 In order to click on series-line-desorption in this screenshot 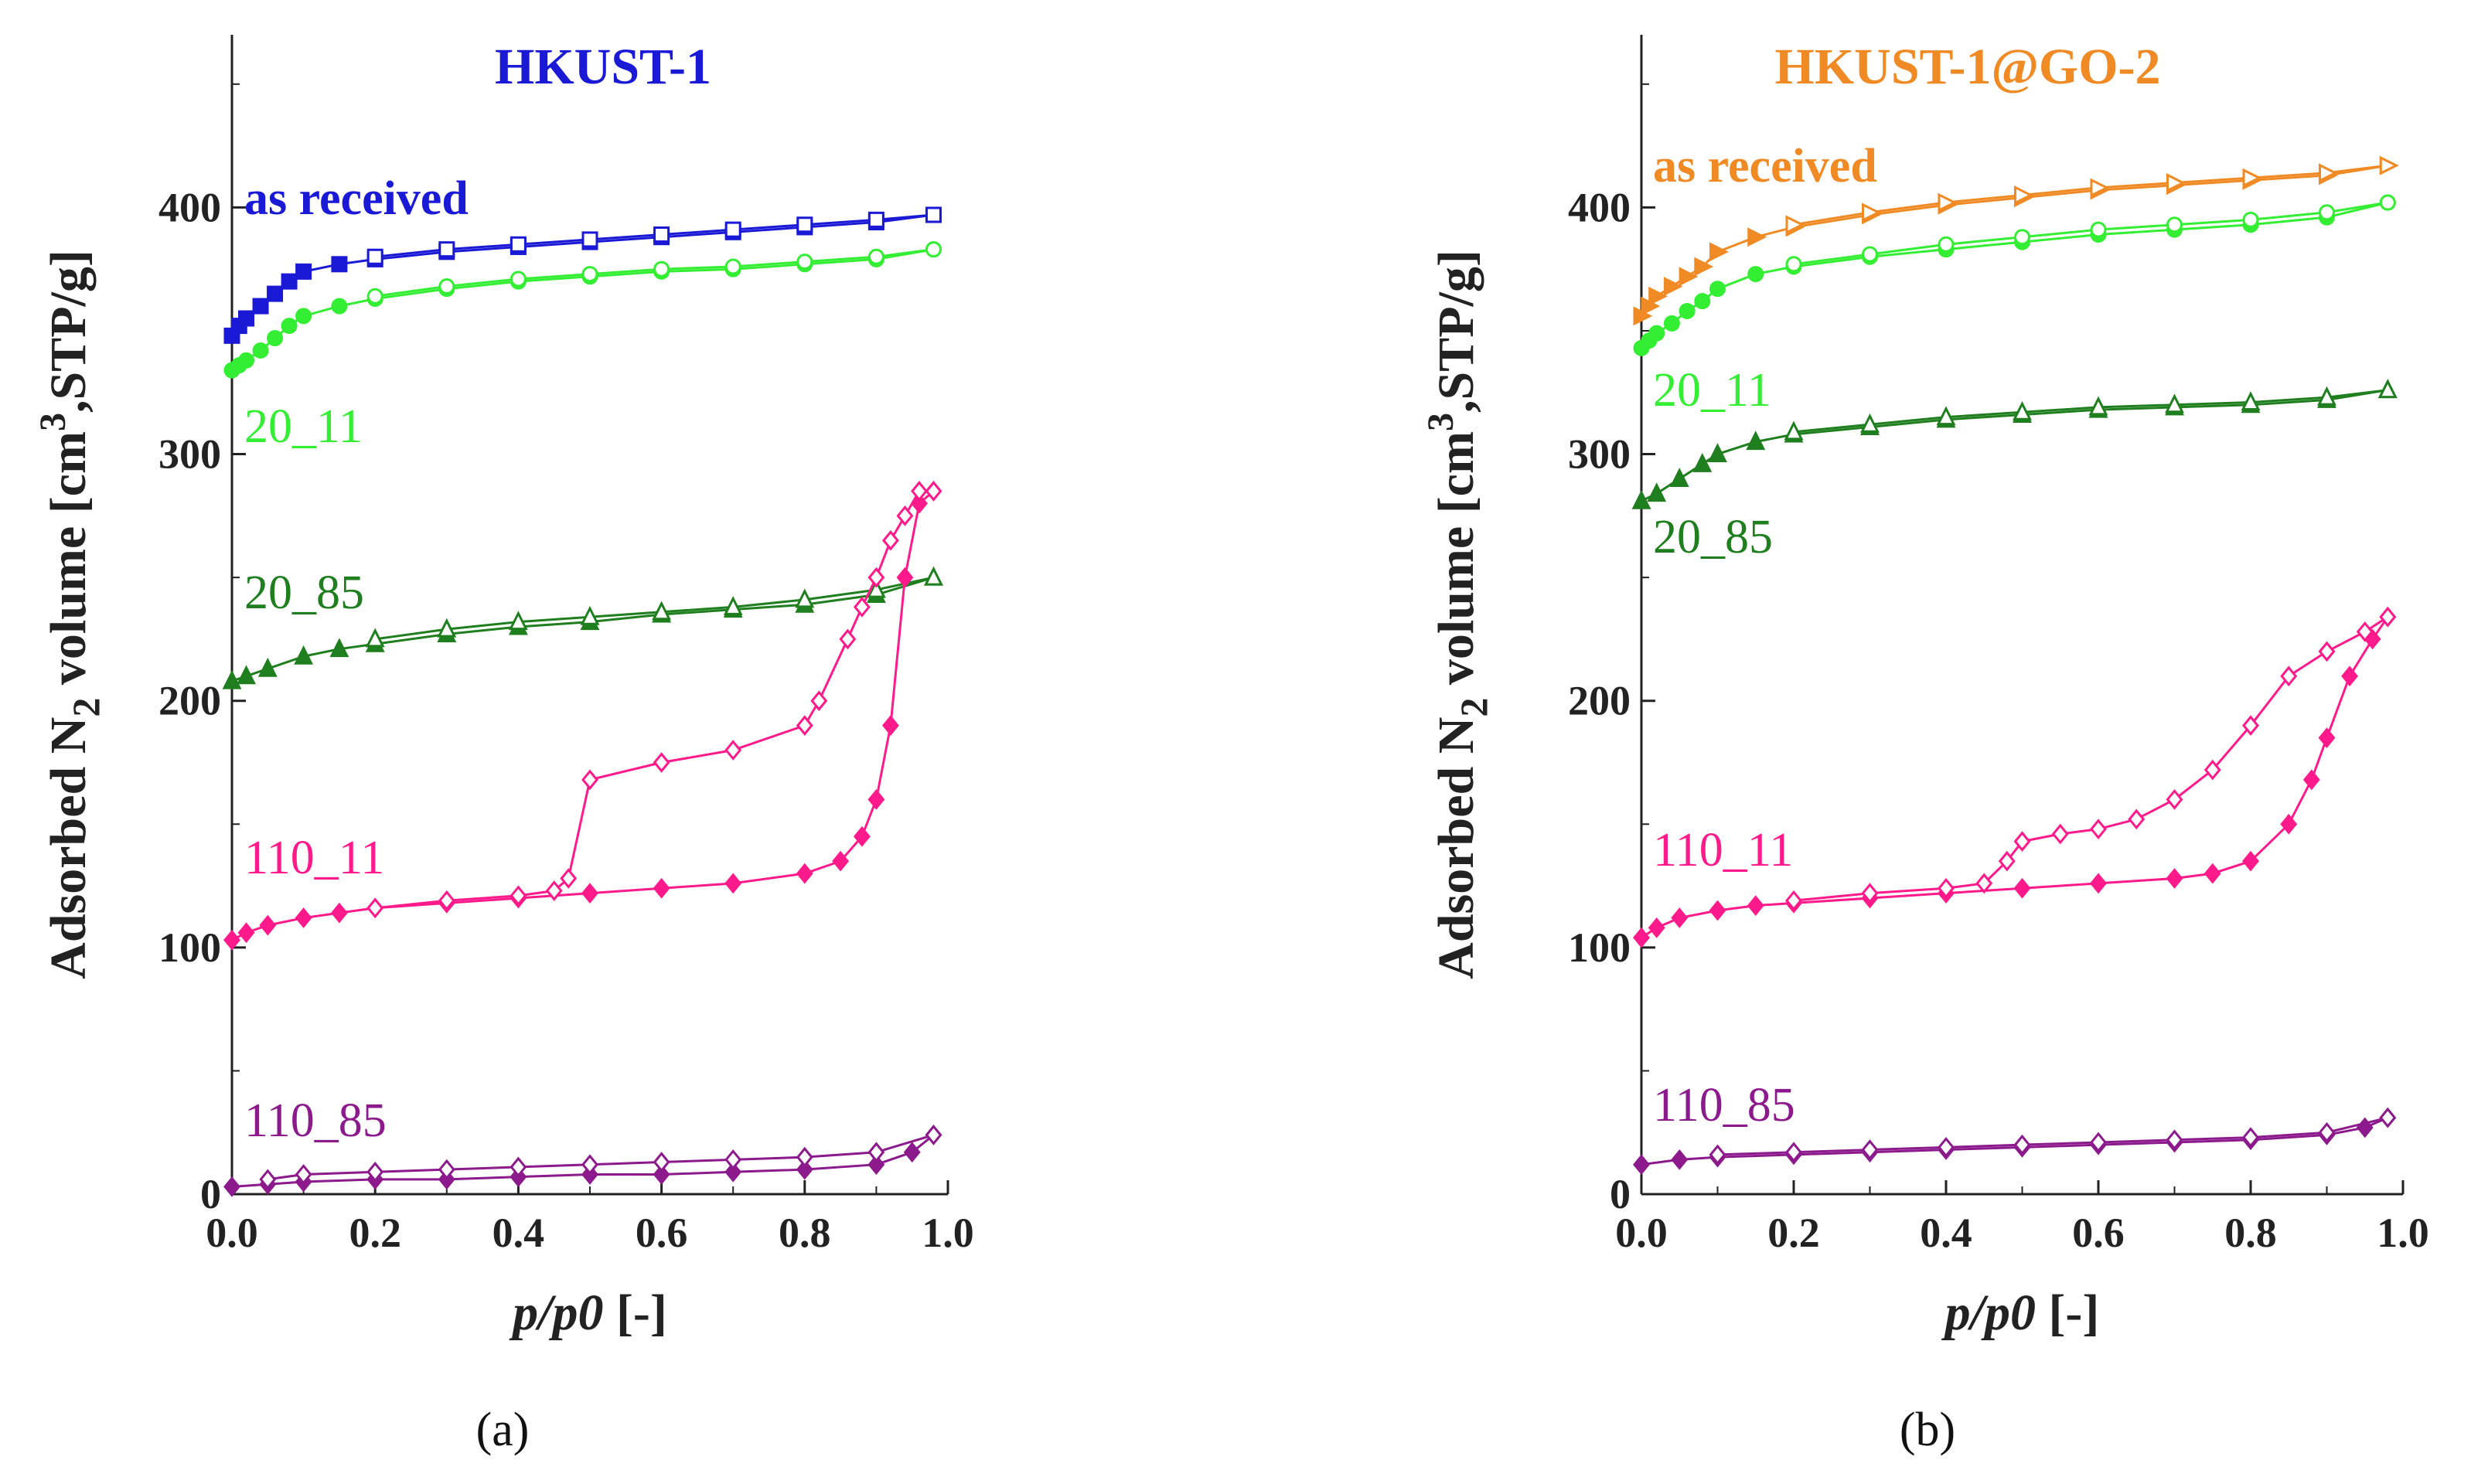, I will do `click(2091, 758)`.